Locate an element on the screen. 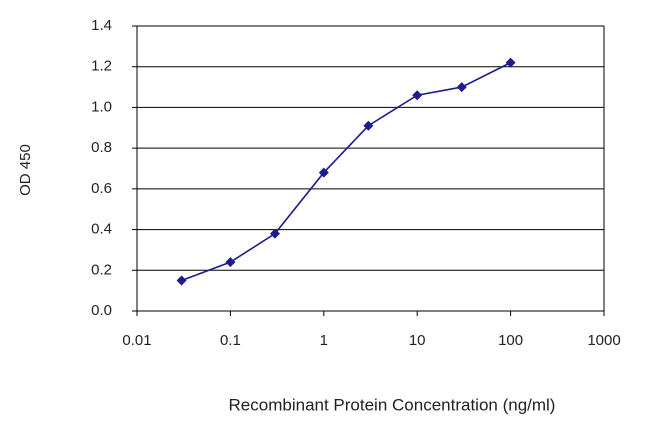 The width and height of the screenshot is (650, 433). y-tick-label: 1.2 is located at coordinates (101, 66).